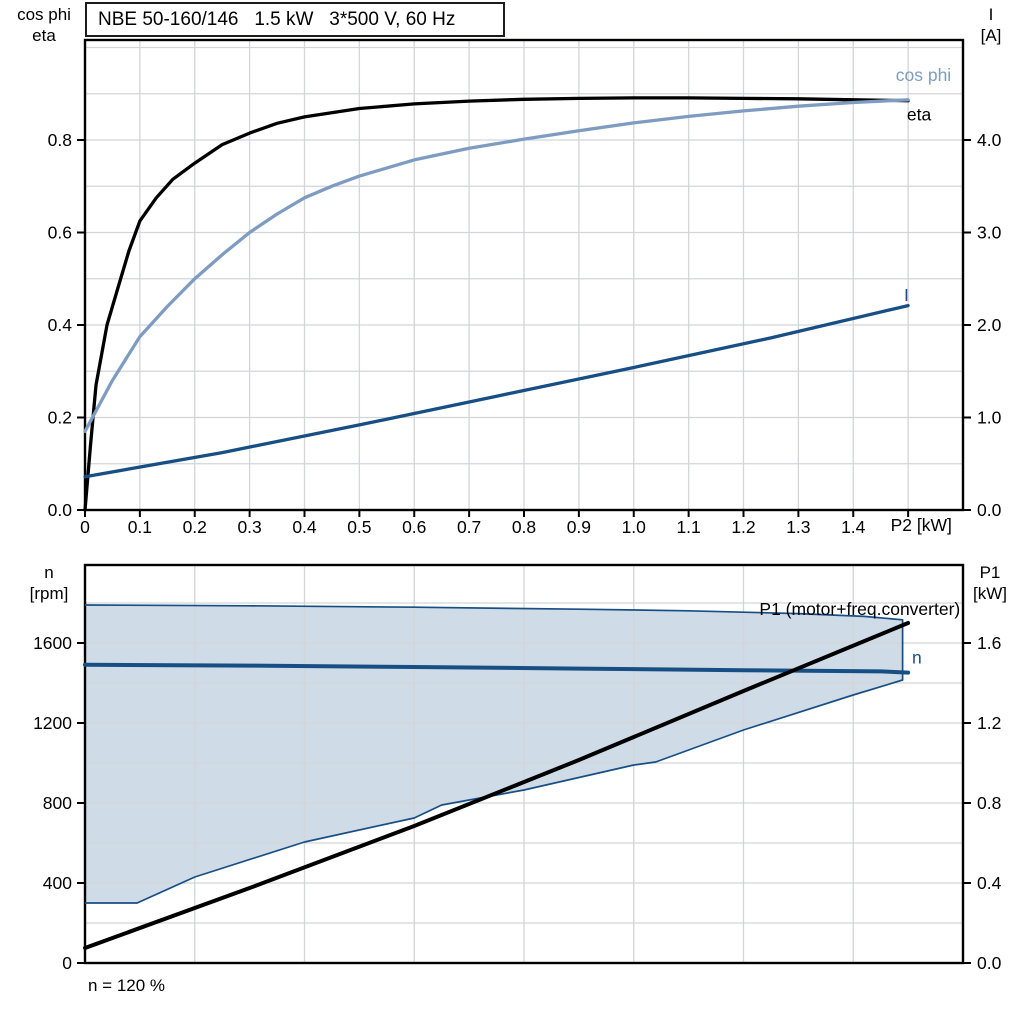  Describe the element at coordinates (67, 963) in the screenshot. I see `y-left-tick-label: 0` at that location.